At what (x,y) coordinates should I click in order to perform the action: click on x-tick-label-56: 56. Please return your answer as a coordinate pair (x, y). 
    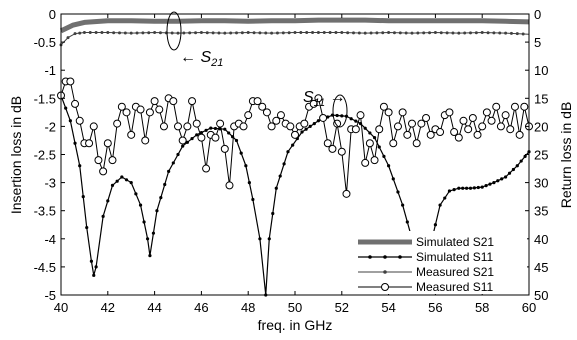
    Looking at the image, I should click on (435, 307).